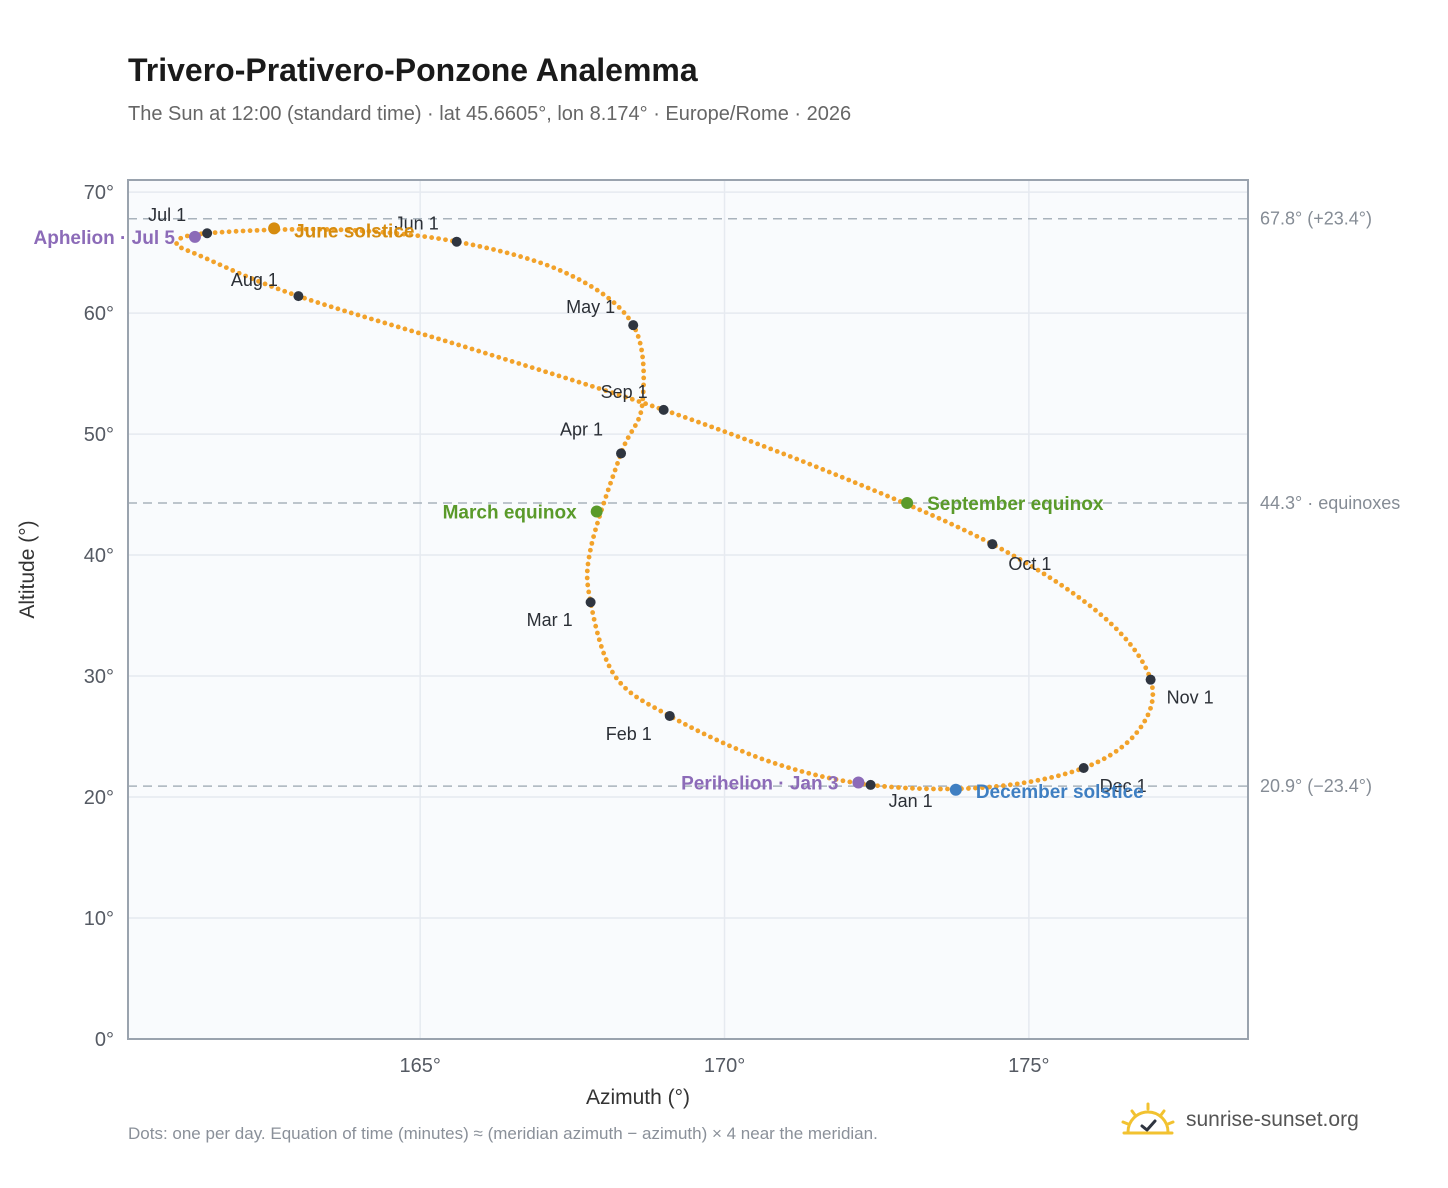 The width and height of the screenshot is (1448, 1188). What do you see at coordinates (581, 429) in the screenshot?
I see `month-label: Apr 1` at bounding box center [581, 429].